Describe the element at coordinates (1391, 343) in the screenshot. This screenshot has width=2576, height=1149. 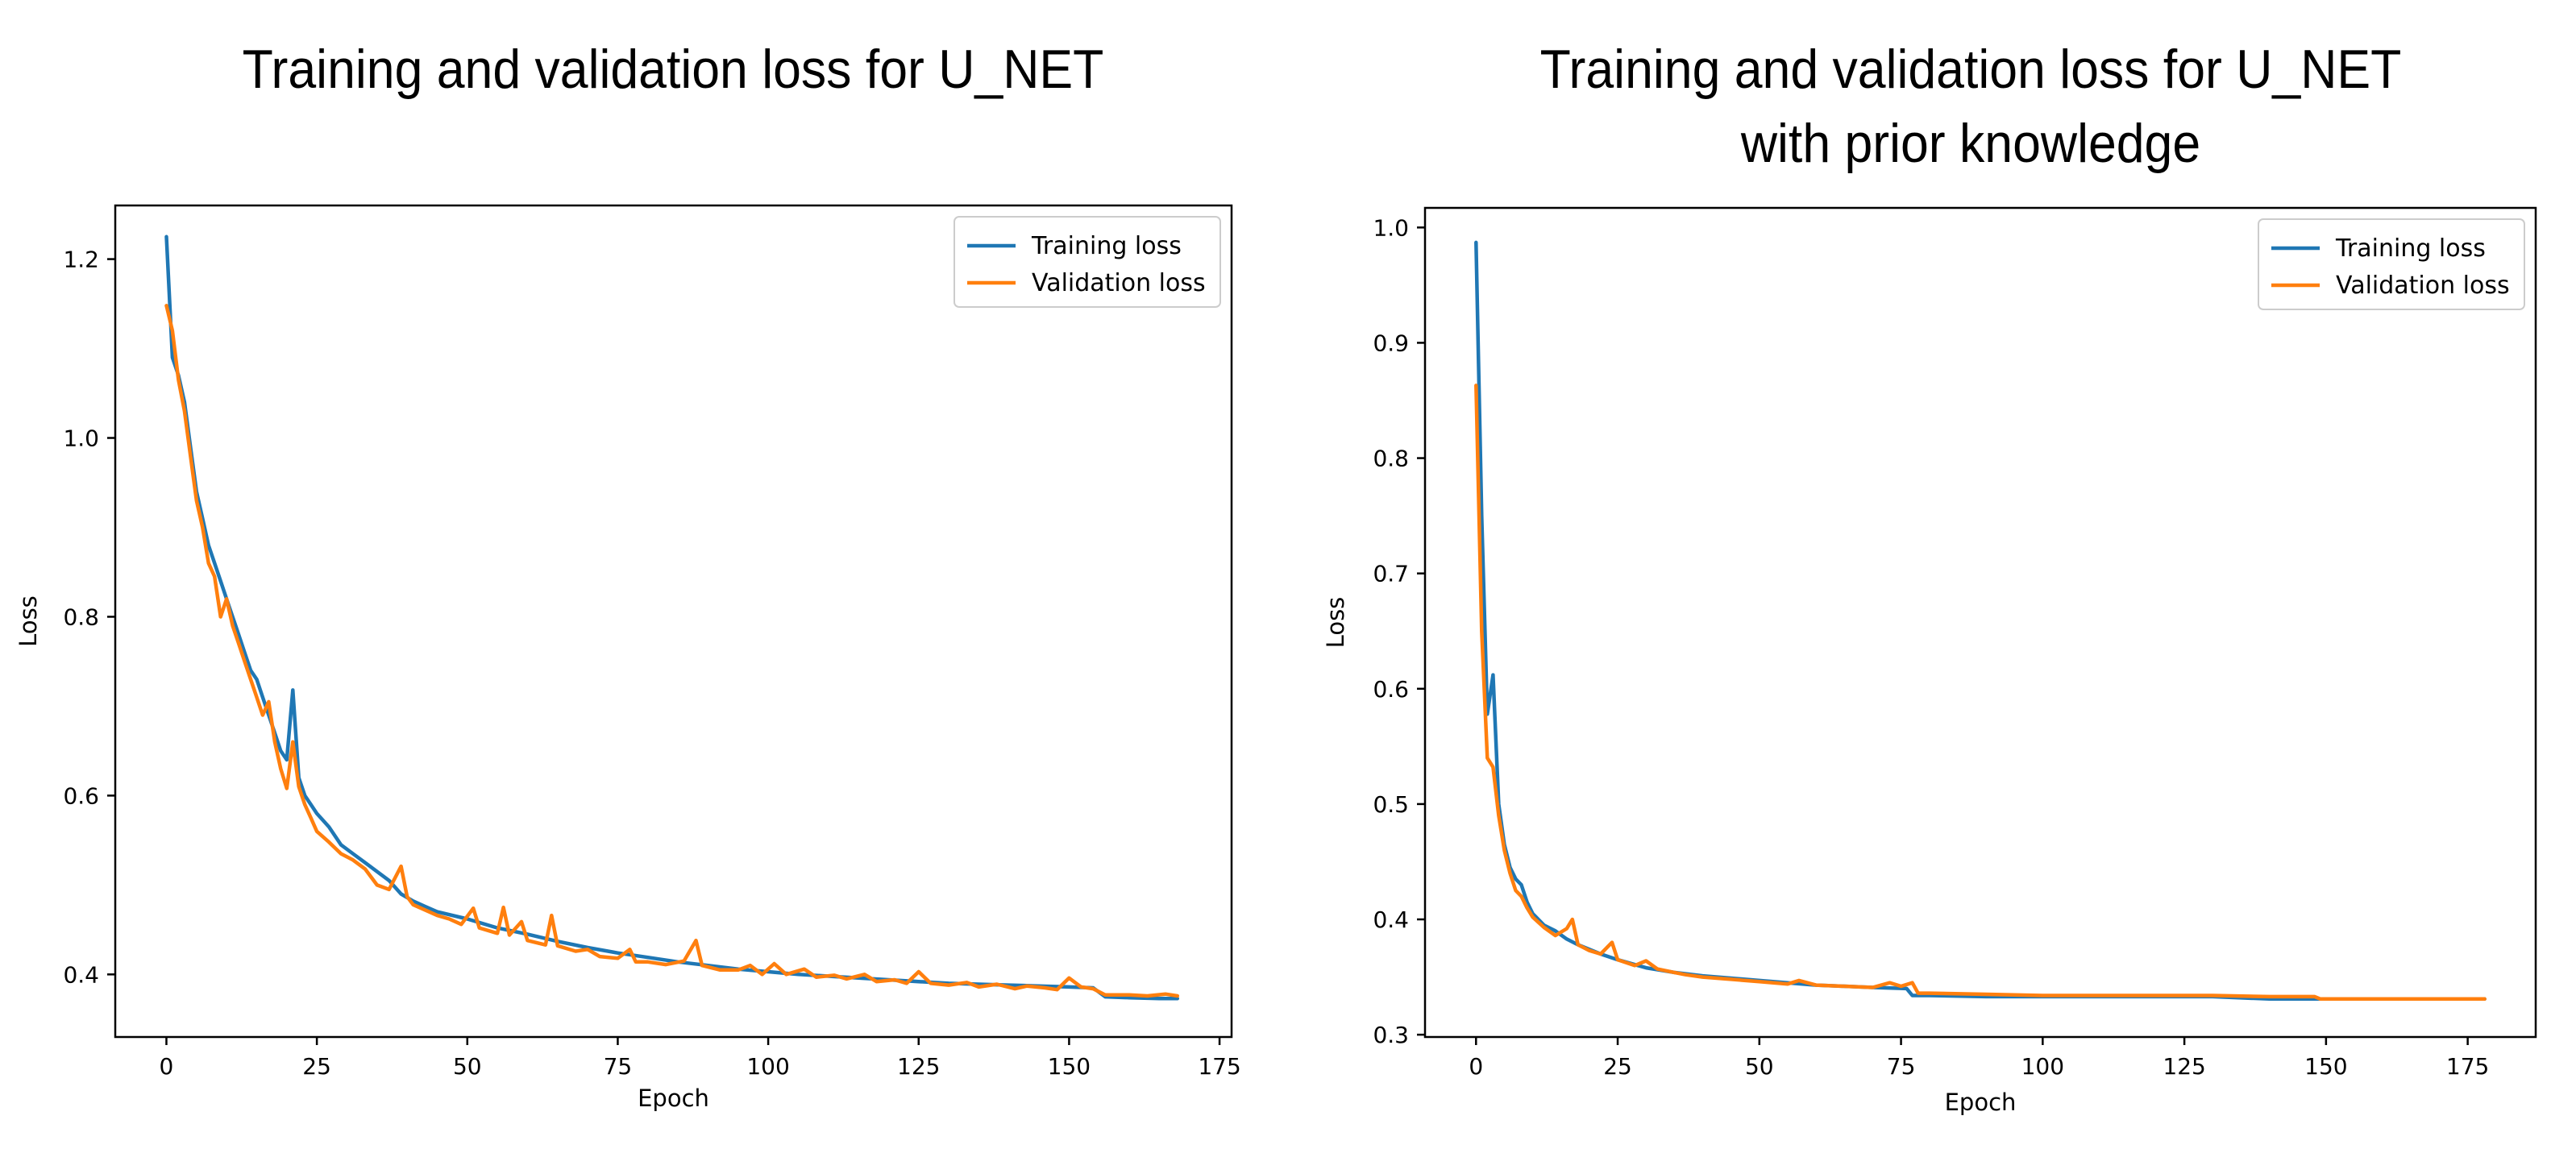
I see `y-tick-label: 0.9` at that location.